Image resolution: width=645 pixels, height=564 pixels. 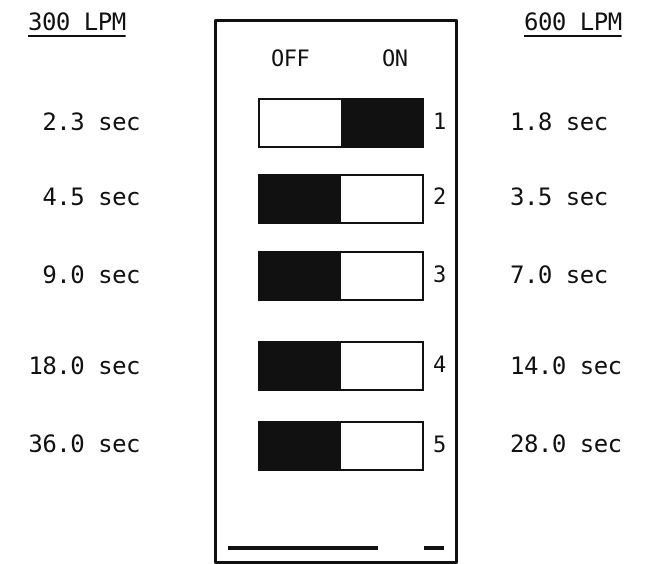 What do you see at coordinates (77, 22) in the screenshot?
I see `header-300-lpm: 300 LPM` at bounding box center [77, 22].